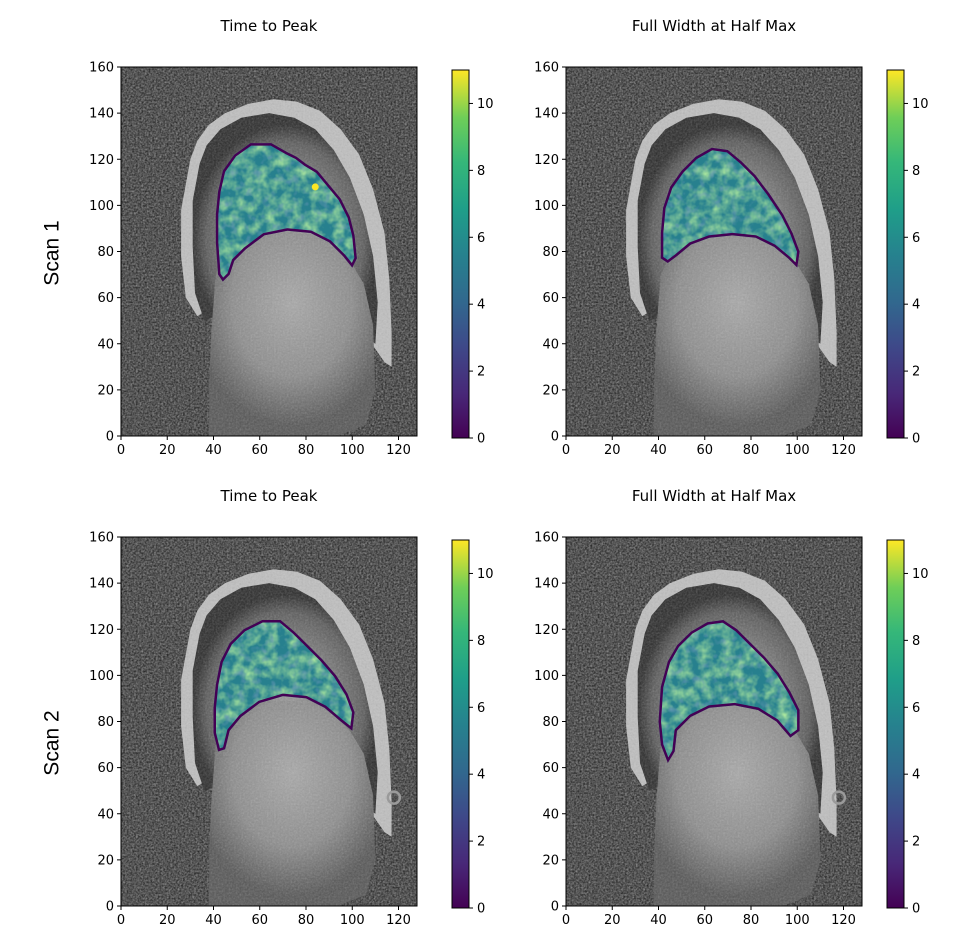 Image resolution: width=970 pixels, height=940 pixels. What do you see at coordinates (714, 496) in the screenshot?
I see `panel-title: Full Width at Half Max` at bounding box center [714, 496].